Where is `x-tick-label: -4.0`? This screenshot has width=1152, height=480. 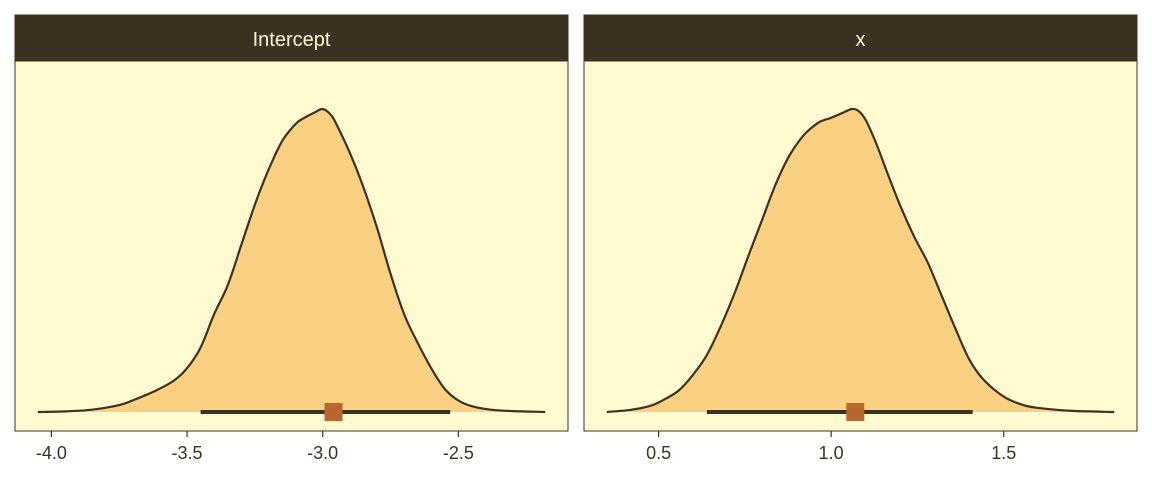 x-tick-label: -4.0 is located at coordinates (51, 453).